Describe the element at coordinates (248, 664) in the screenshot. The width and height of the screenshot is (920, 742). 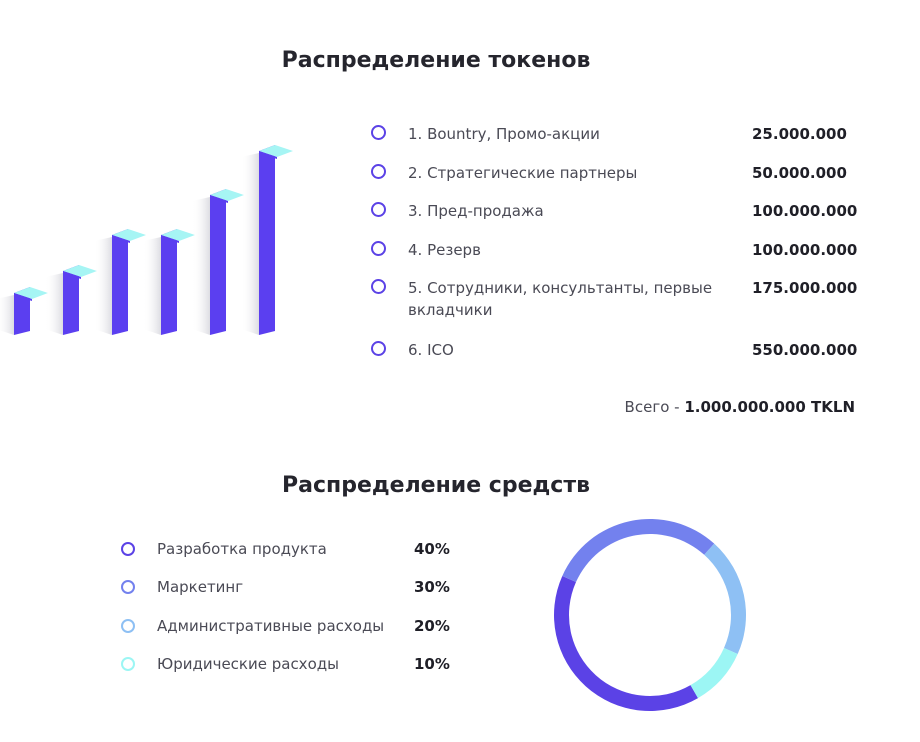
I see `legend-item-label: Юридические расходы` at that location.